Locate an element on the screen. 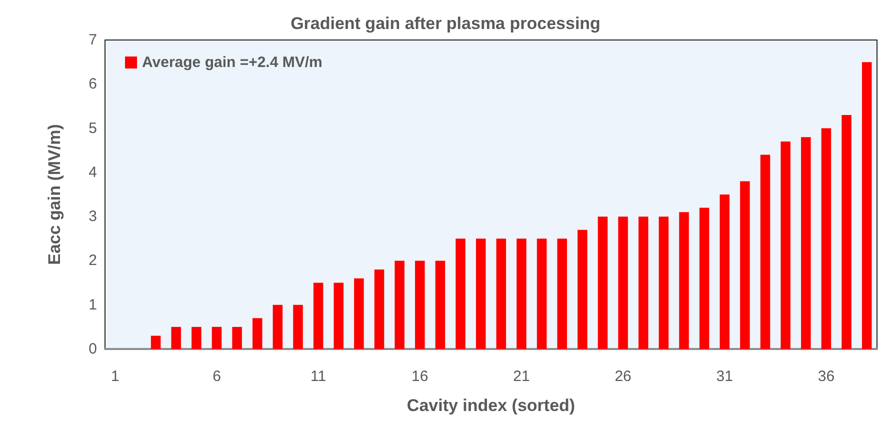 This screenshot has height=447, width=891. x-tick-label: 1 is located at coordinates (115, 376).